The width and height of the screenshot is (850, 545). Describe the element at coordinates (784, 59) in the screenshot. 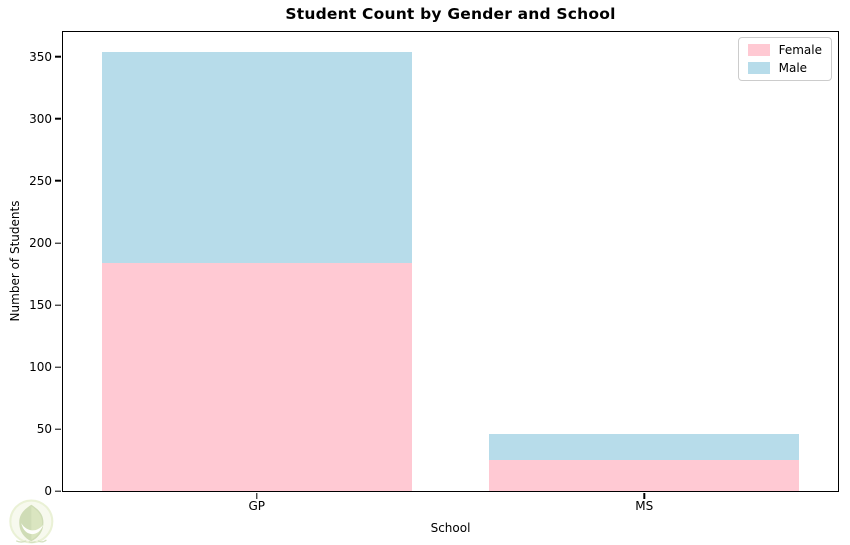

I see `legend: Female Male` at that location.